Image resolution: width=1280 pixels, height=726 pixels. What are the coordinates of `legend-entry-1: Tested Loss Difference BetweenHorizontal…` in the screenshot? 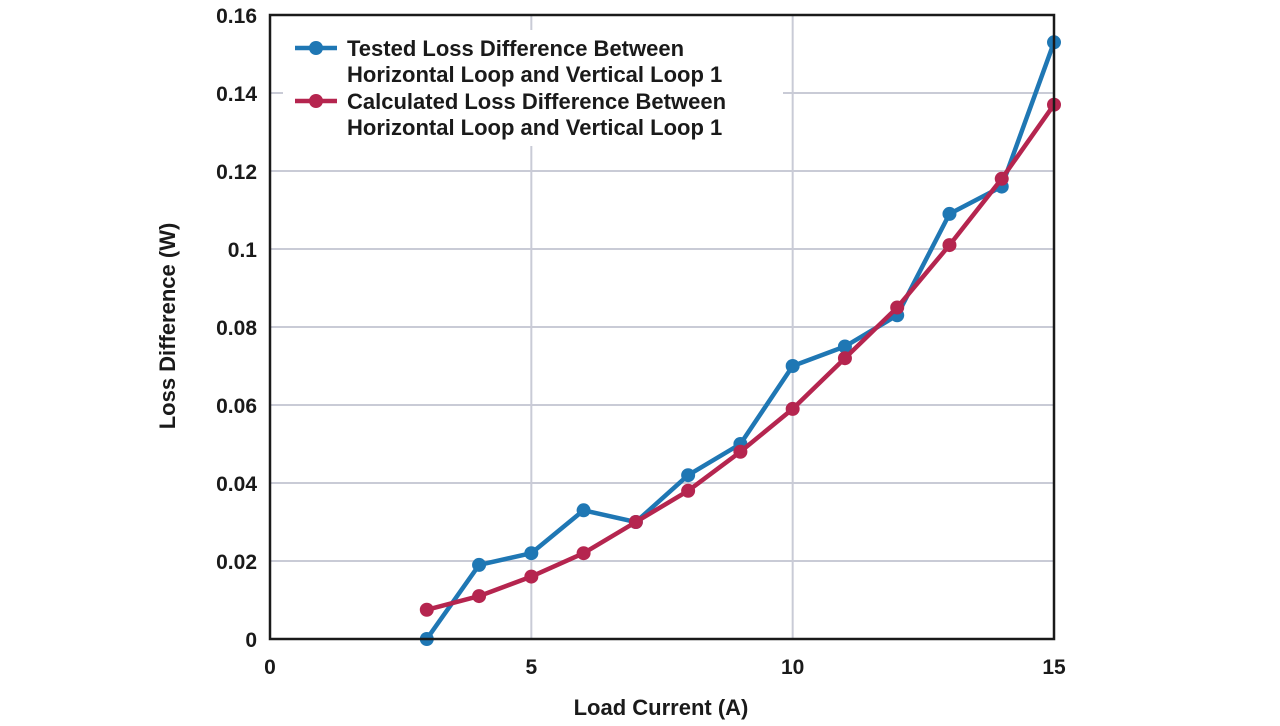 It's located at (508, 61).